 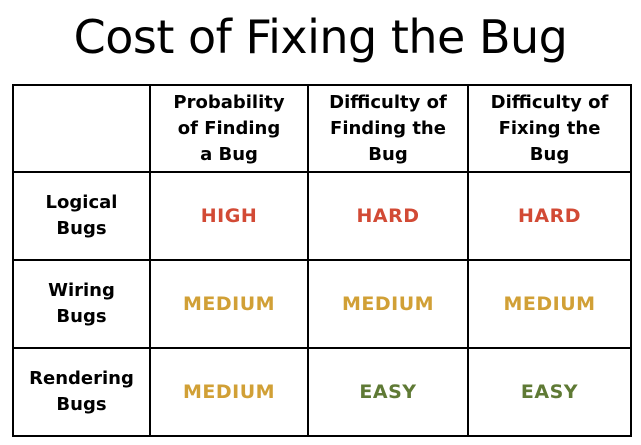 What do you see at coordinates (81, 304) in the screenshot?
I see `row-header-wiring-bugs: Wiring Bugs` at bounding box center [81, 304].